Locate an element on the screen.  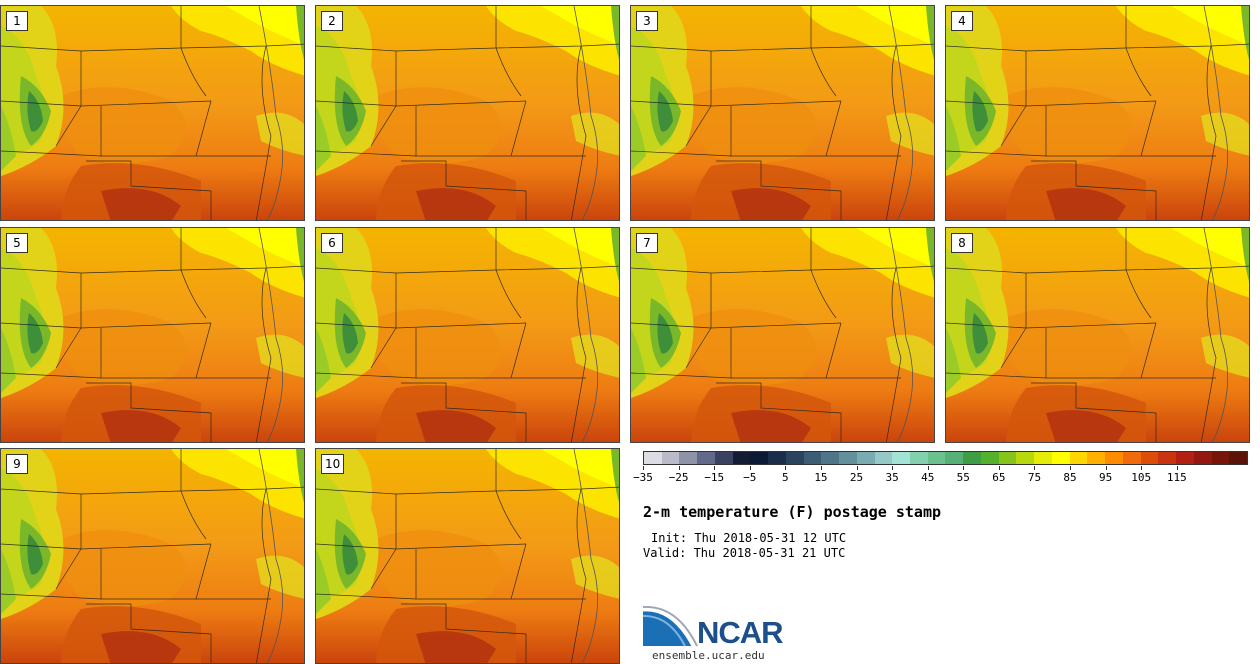
ncar-logo-text: NCAR is located at coordinates (740, 632).